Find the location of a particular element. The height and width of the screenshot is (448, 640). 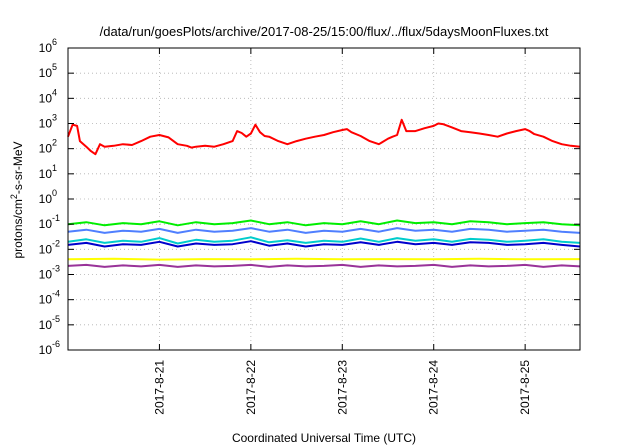

y-tick-exponent: 3 is located at coordinates (54, 118).